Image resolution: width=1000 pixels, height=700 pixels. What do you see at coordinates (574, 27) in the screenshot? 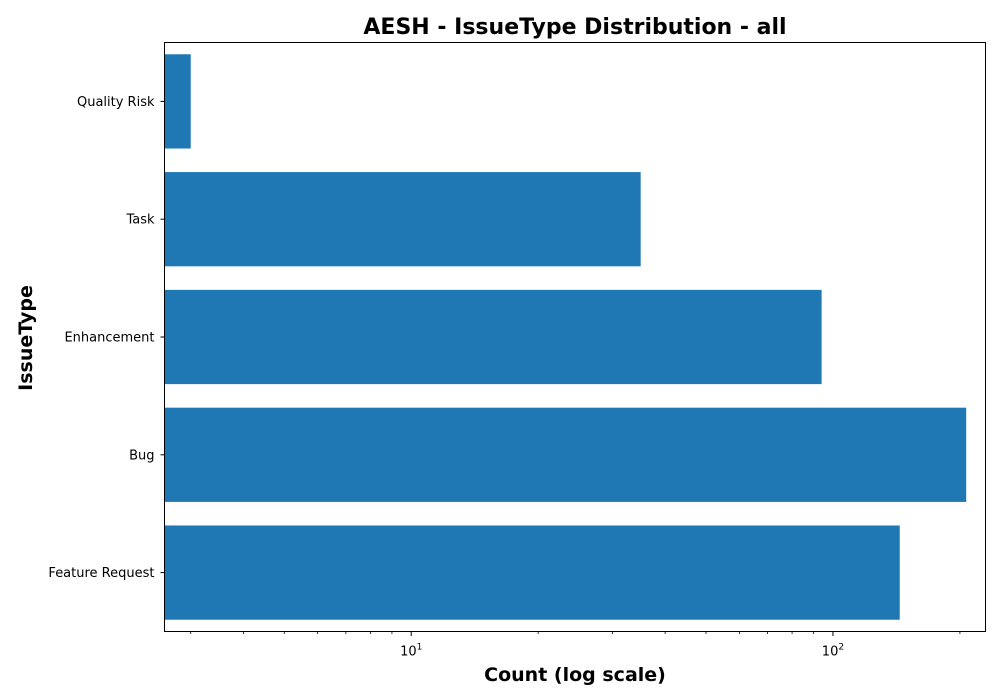
I see `chart-title: AESH - IssueType Distribution - all` at bounding box center [574, 27].